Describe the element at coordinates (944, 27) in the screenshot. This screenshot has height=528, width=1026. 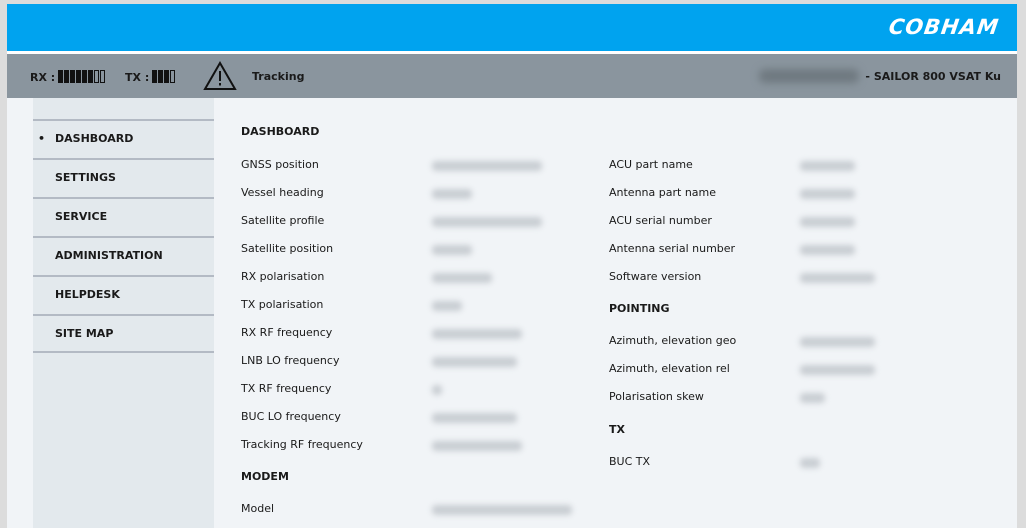
I see `cobham-logo: COBHAM` at that location.